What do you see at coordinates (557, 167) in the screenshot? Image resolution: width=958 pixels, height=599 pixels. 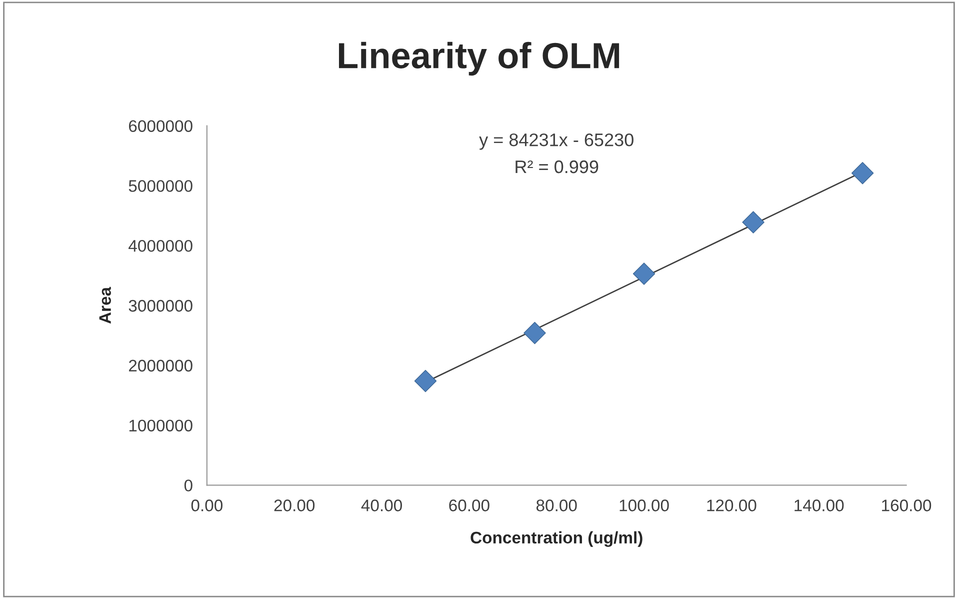 I see `annotation: R² = 0.999` at bounding box center [557, 167].